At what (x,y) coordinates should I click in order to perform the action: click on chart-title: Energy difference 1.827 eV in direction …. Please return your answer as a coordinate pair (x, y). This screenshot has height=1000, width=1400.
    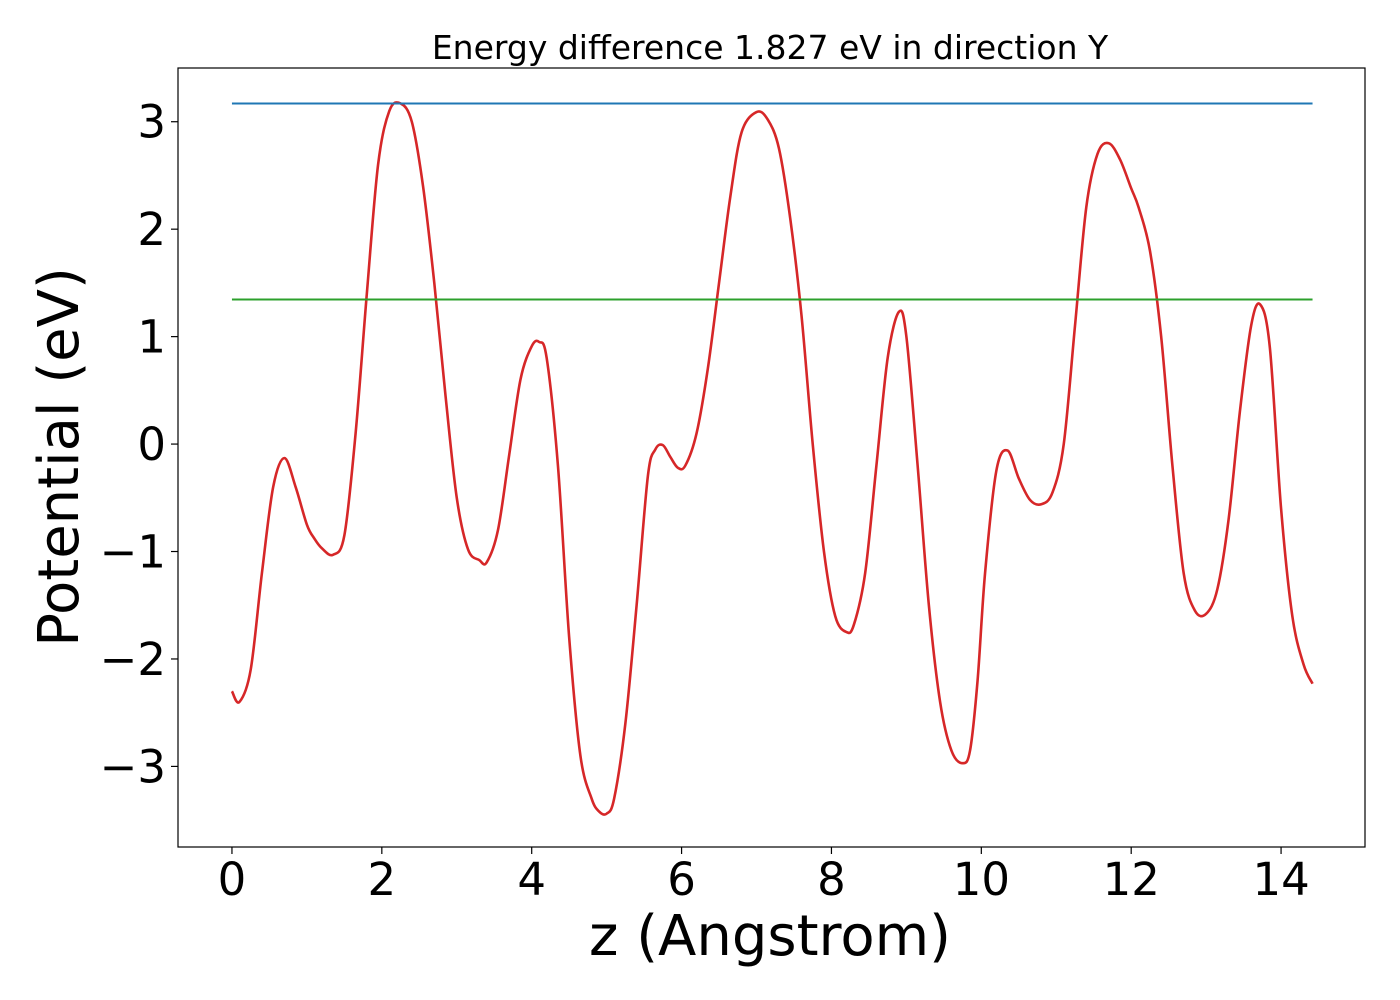
    Looking at the image, I should click on (770, 47).